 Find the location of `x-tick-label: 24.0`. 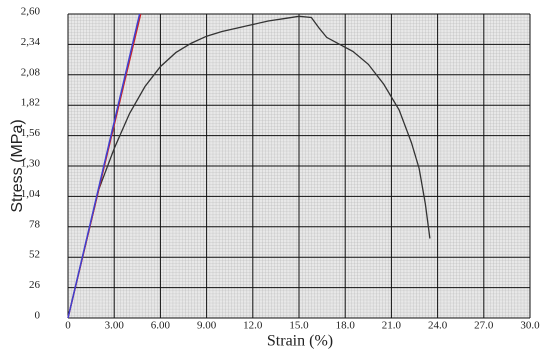

x-tick-label: 24.0 is located at coordinates (438, 326).